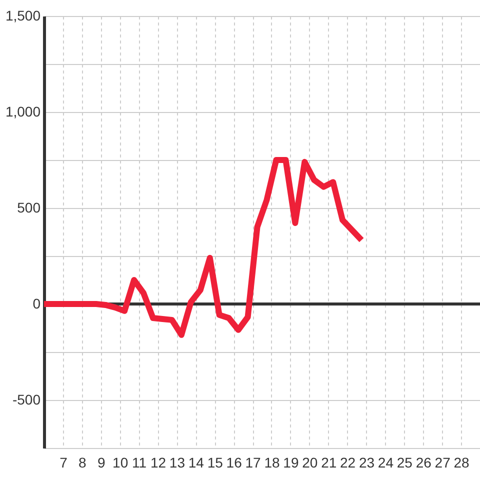 The height and width of the screenshot is (480, 480). What do you see at coordinates (177, 462) in the screenshot?
I see `x-tick-label: 13` at bounding box center [177, 462].